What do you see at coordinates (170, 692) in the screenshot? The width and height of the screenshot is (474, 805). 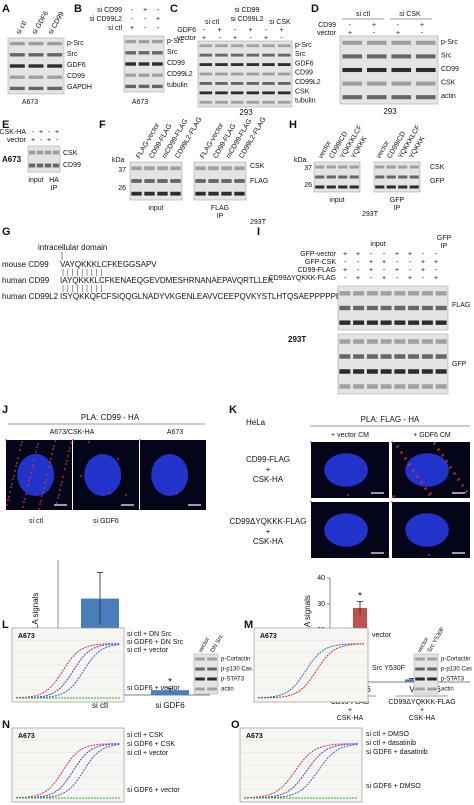 I see `bar` at bounding box center [170, 692].